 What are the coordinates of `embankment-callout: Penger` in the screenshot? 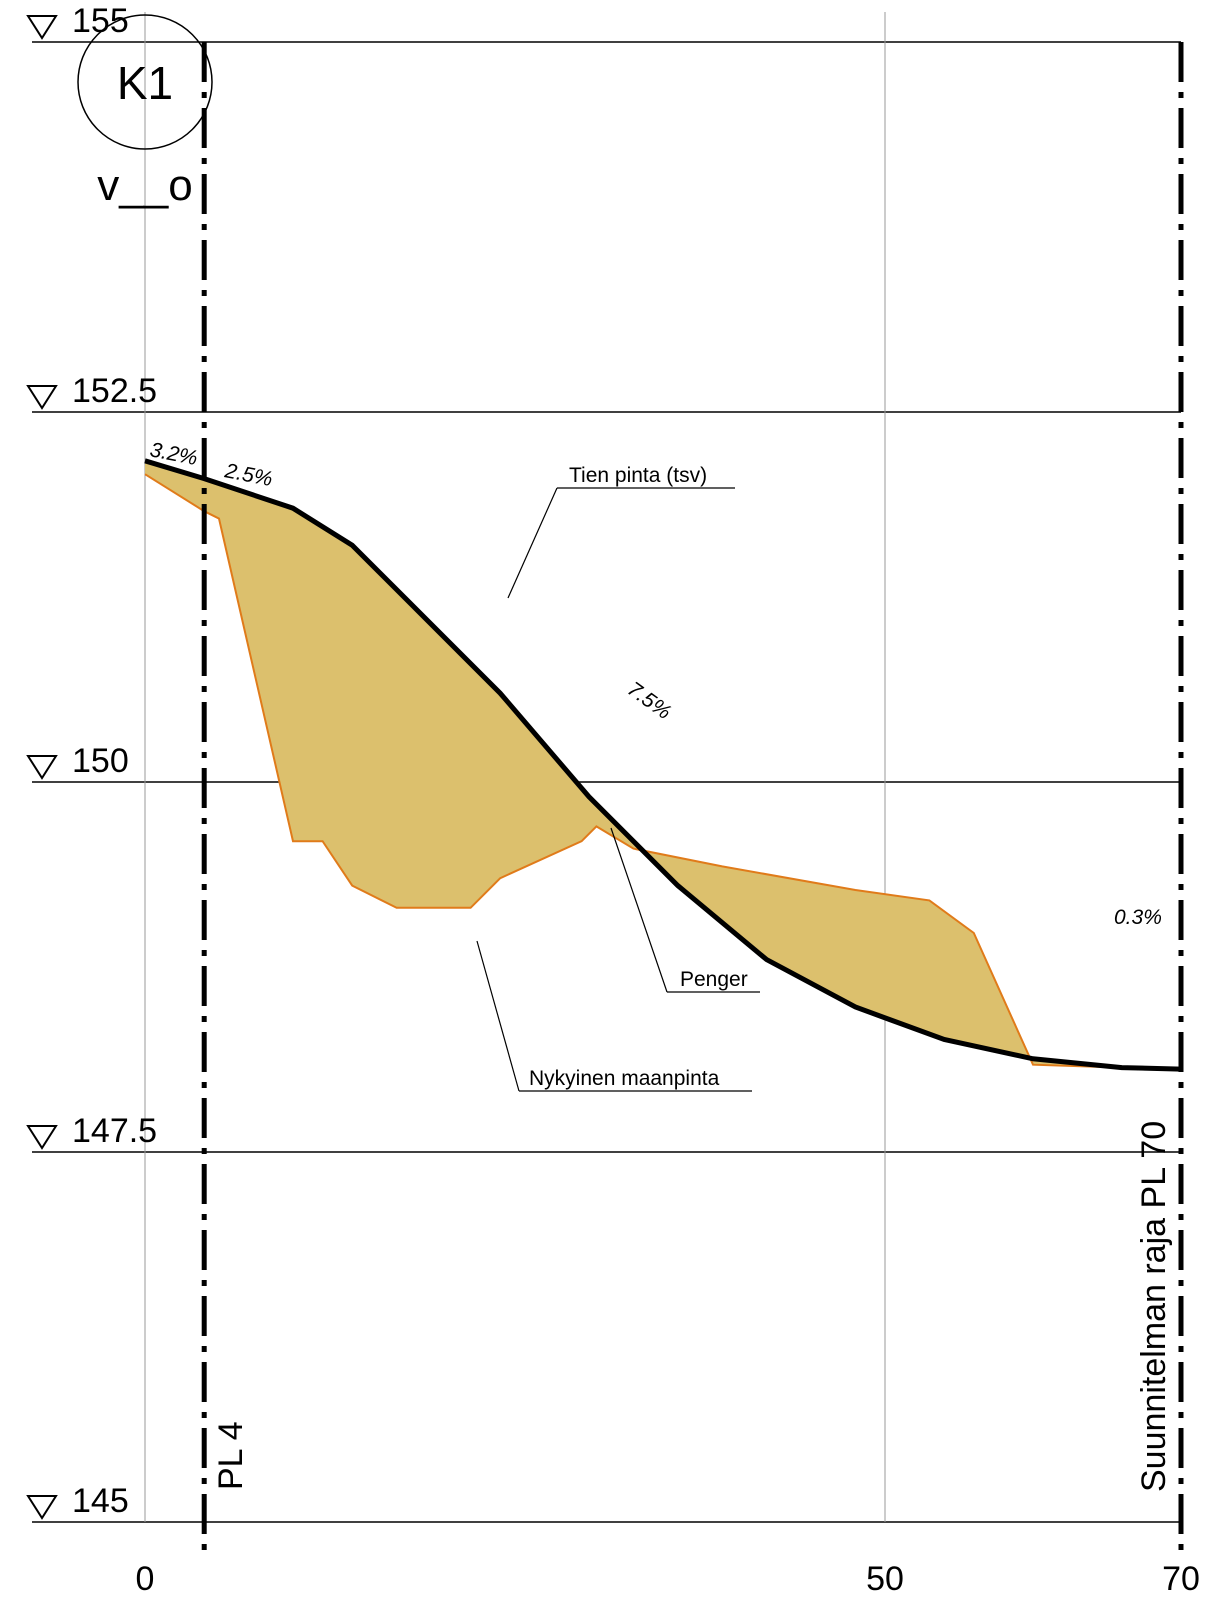 It's located at (685, 910).